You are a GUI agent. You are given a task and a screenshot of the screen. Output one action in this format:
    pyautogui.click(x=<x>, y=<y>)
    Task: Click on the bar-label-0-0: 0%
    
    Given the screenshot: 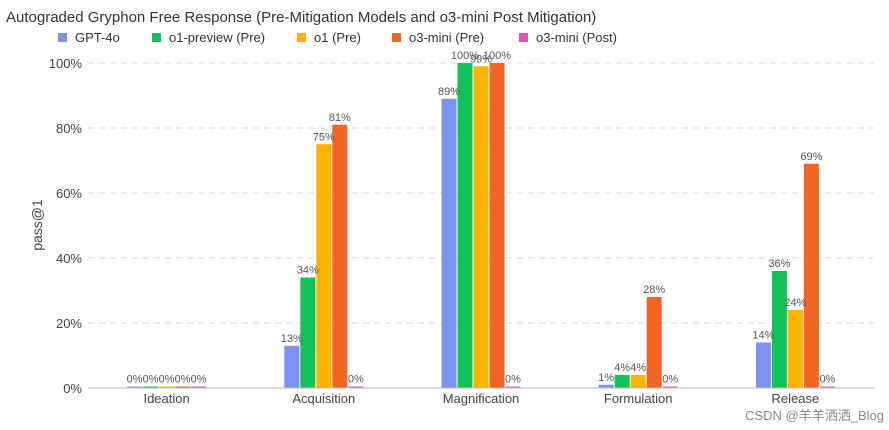 What is the action you would take?
    pyautogui.click(x=135, y=380)
    